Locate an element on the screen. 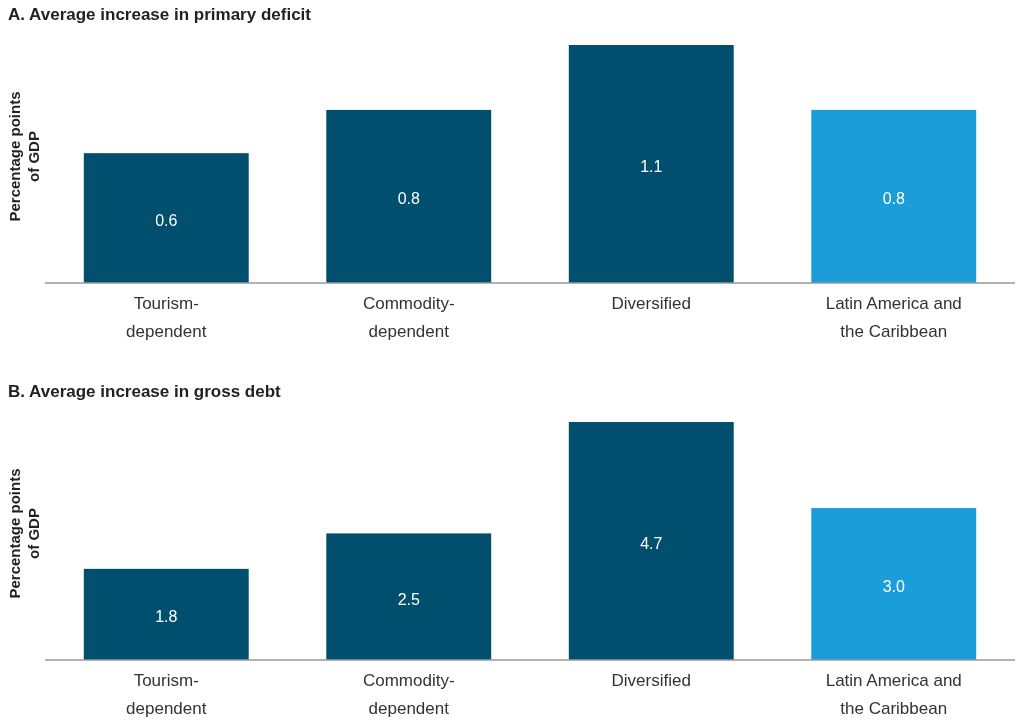 The height and width of the screenshot is (726, 1018). data-label: 1.1 is located at coordinates (651, 166).